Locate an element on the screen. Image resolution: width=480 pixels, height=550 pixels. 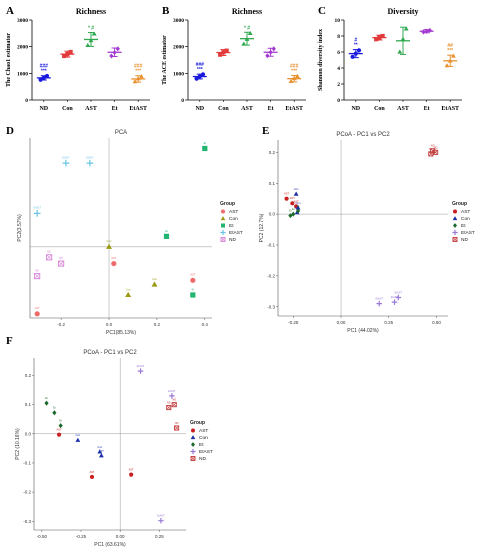
panel-letter-f: F is located at coordinates (9, 341).